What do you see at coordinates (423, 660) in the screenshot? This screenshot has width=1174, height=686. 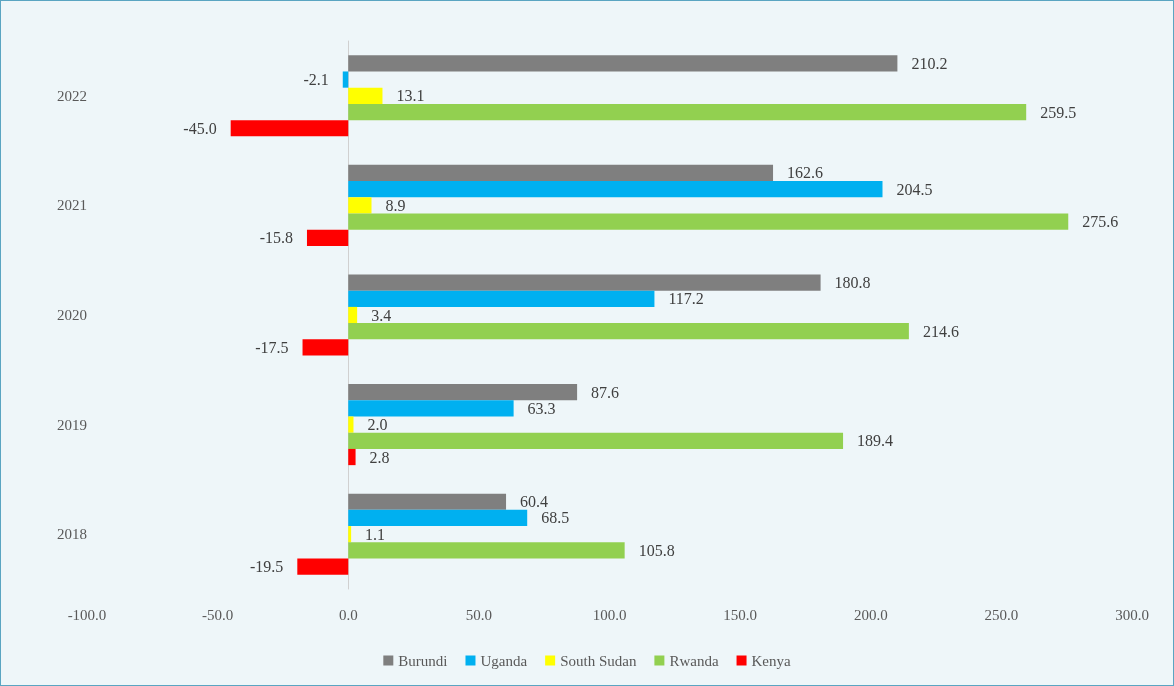 I see `legend-label: Burundi` at bounding box center [423, 660].